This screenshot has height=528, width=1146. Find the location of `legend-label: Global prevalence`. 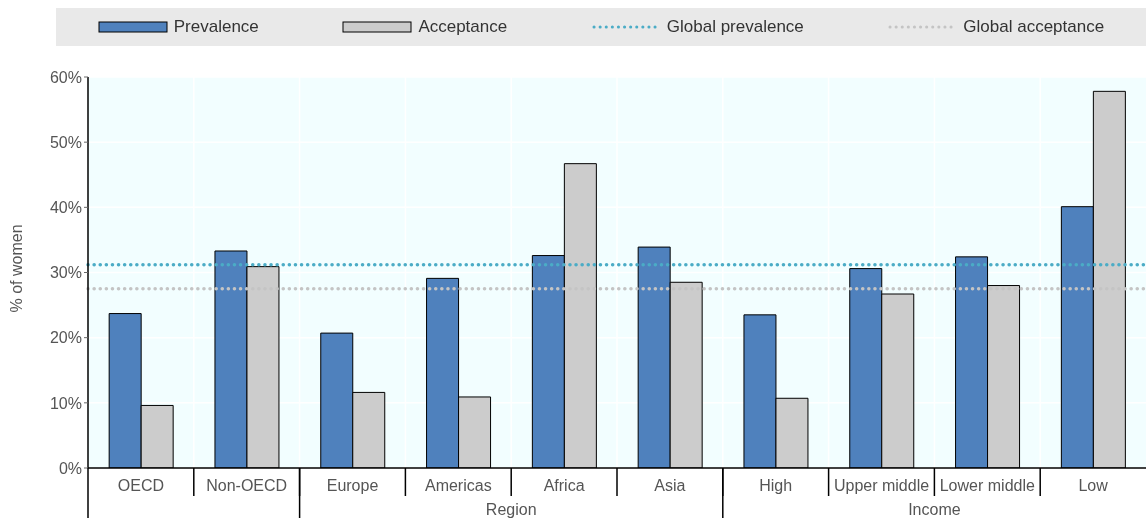

legend-label: Global prevalence is located at coordinates (735, 27).